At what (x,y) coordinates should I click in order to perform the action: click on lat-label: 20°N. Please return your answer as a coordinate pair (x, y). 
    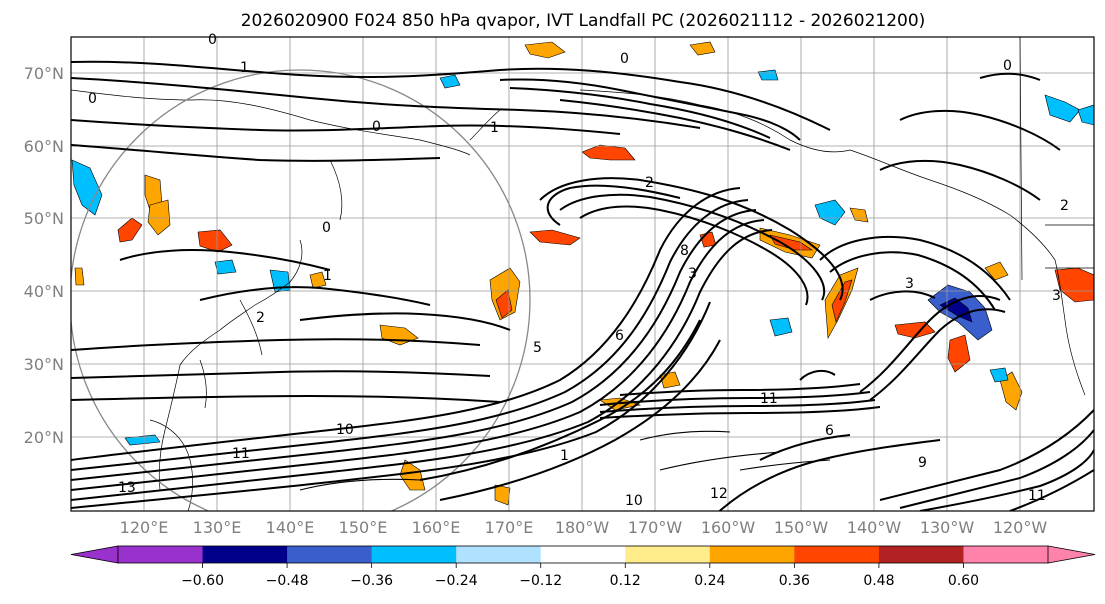
    Looking at the image, I should click on (44, 437).